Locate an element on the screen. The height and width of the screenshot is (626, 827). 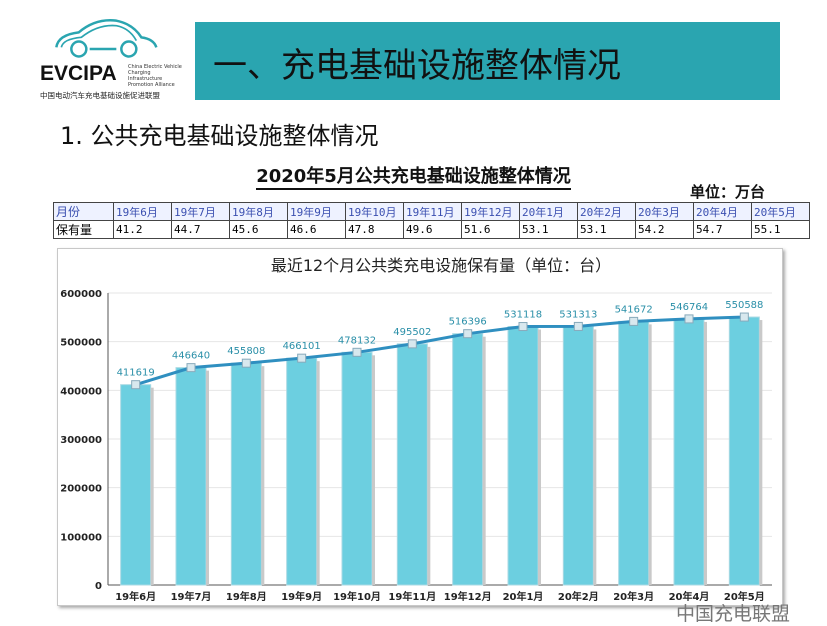
table-cell: 47.8 is located at coordinates (374, 229).